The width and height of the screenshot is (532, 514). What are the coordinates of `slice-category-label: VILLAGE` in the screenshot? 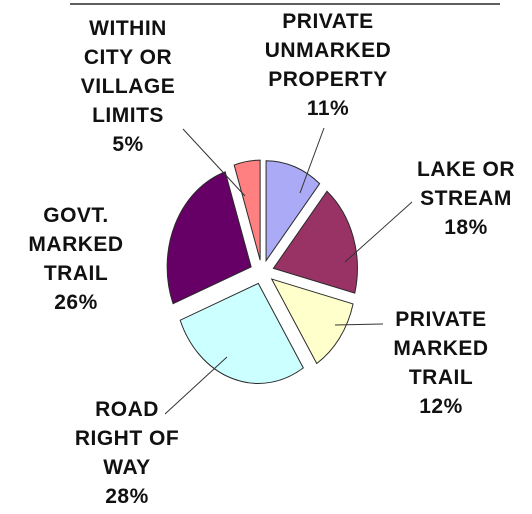 It's located at (128, 86).